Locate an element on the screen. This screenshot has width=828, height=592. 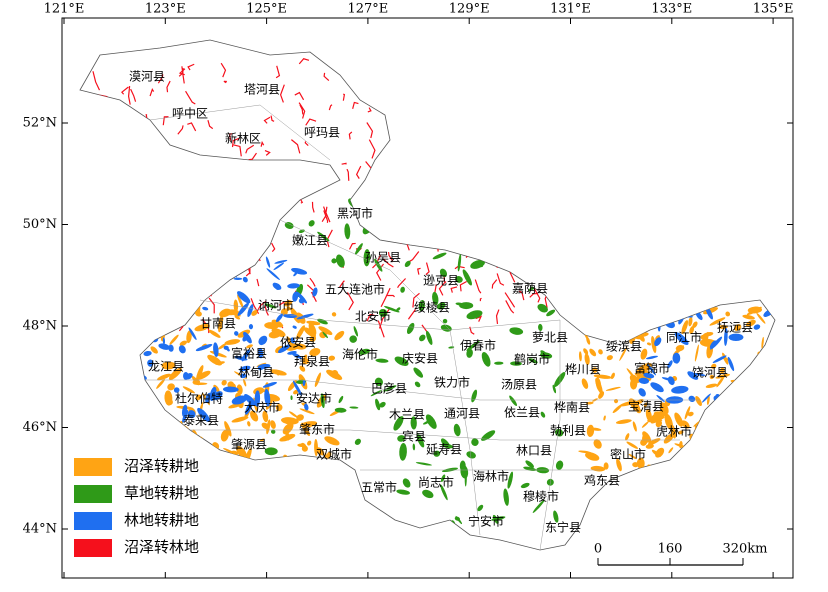
place-label: 甘南县 is located at coordinates (218, 323).